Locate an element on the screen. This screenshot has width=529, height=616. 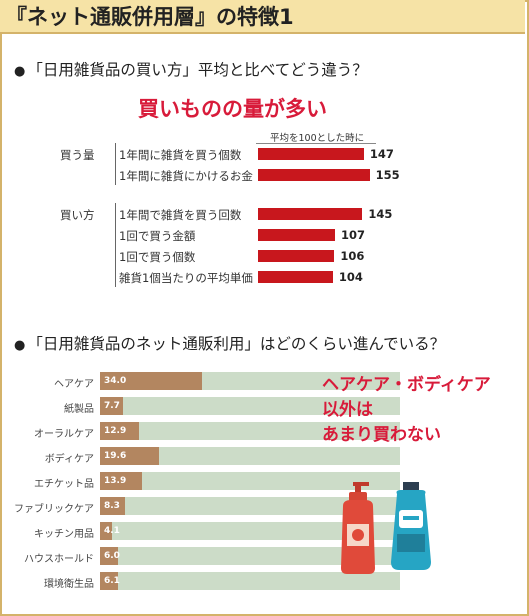
value-label: 34.0 is located at coordinates (115, 381).